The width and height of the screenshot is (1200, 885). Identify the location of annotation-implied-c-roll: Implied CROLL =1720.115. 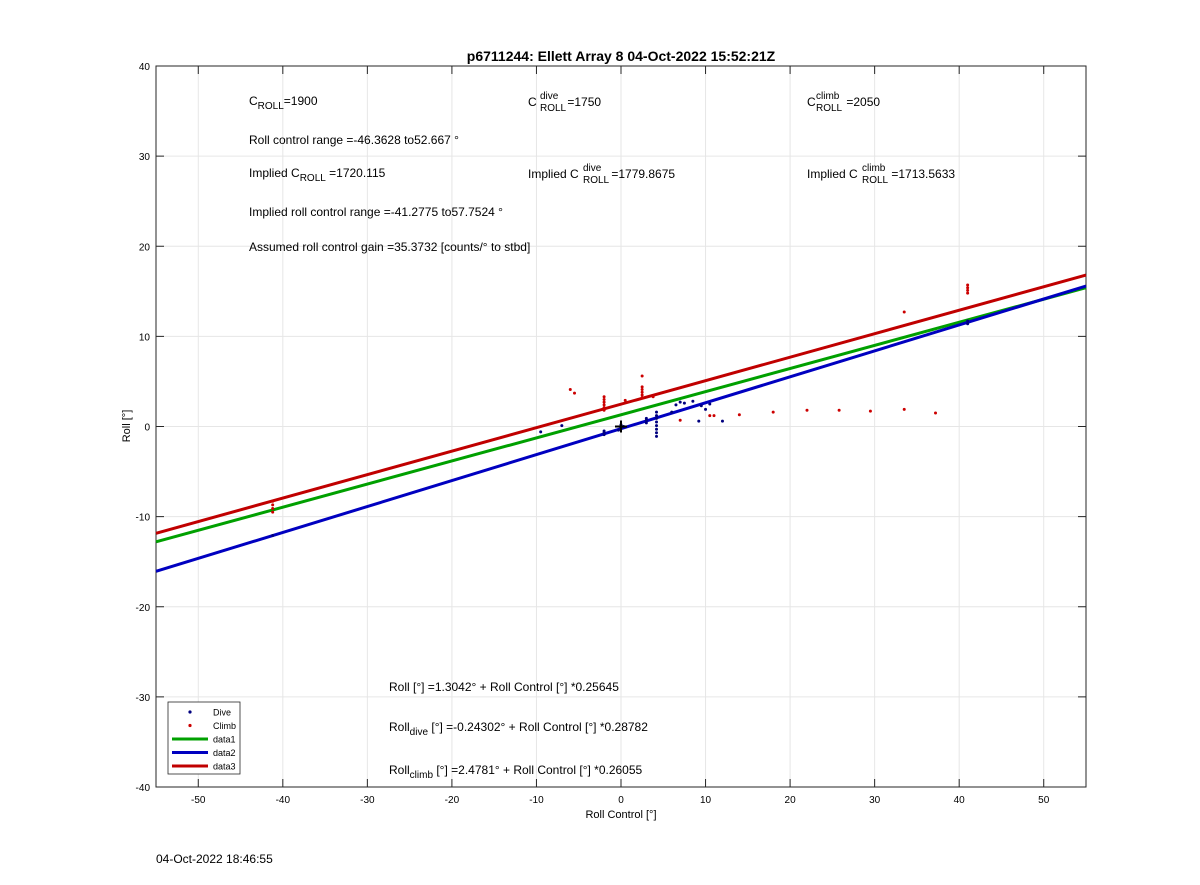
(317, 175).